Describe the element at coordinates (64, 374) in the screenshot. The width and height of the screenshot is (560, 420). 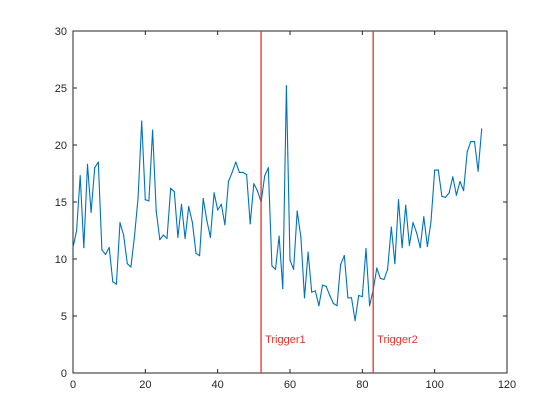
I see `y-tick-label: 0` at that location.